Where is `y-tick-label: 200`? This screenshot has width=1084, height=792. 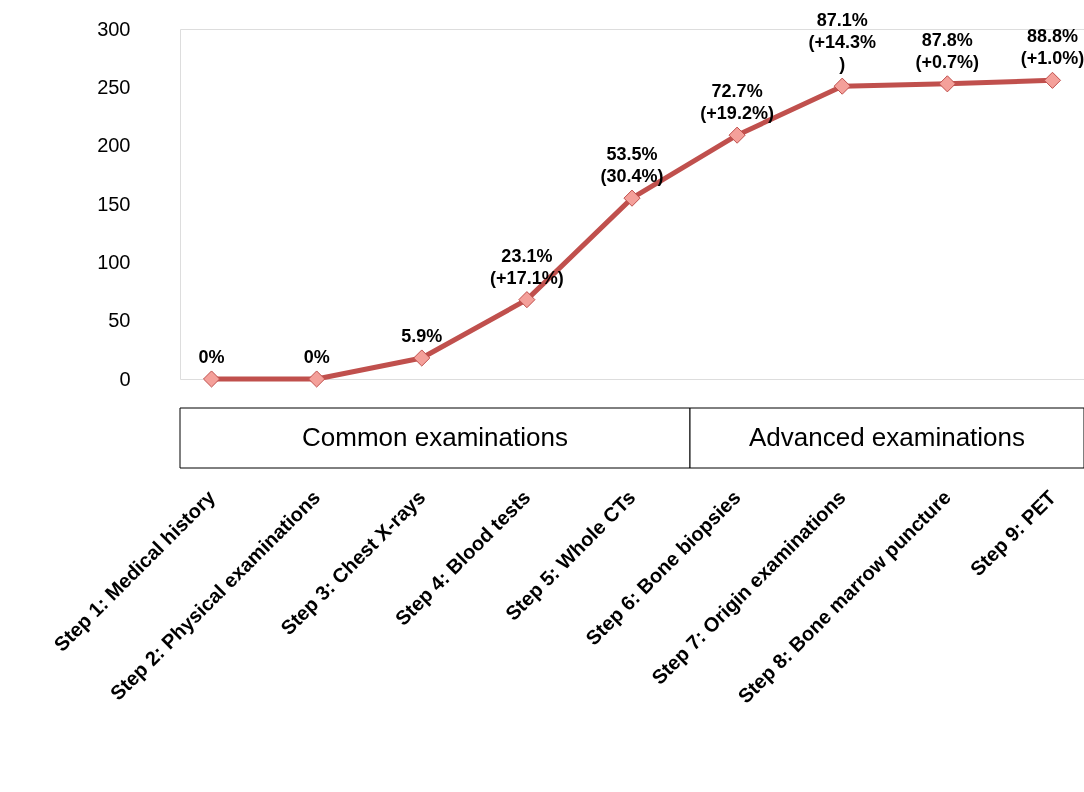
y-tick-label: 200 is located at coordinates (114, 145).